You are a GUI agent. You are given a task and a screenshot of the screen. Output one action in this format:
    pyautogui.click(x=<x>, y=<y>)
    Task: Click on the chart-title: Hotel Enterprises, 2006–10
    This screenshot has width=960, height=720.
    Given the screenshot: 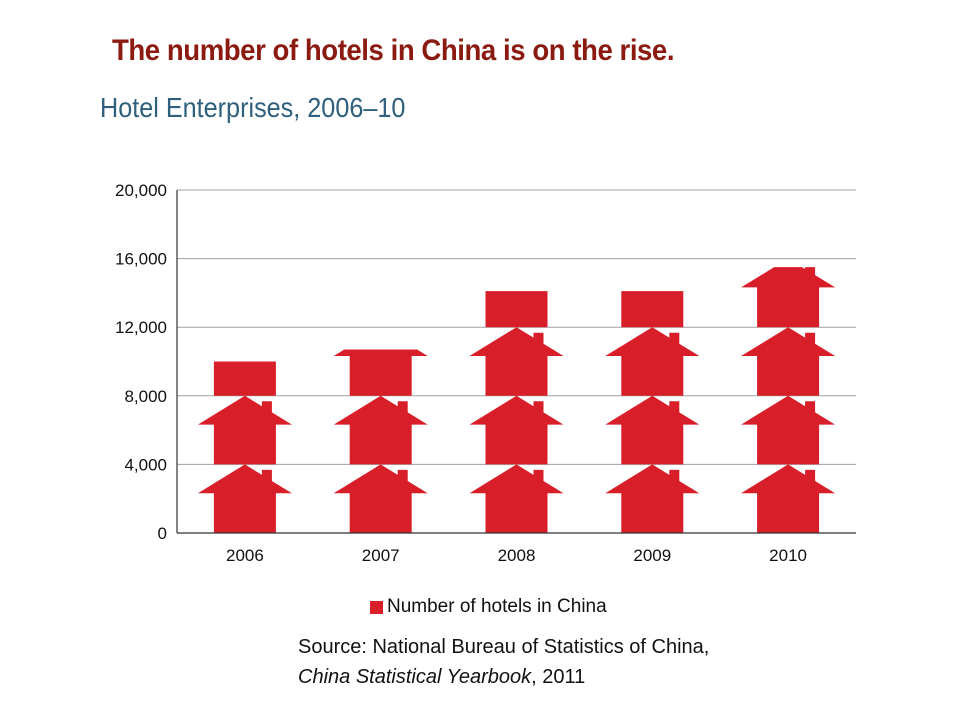 What is the action you would take?
    pyautogui.click(x=253, y=107)
    